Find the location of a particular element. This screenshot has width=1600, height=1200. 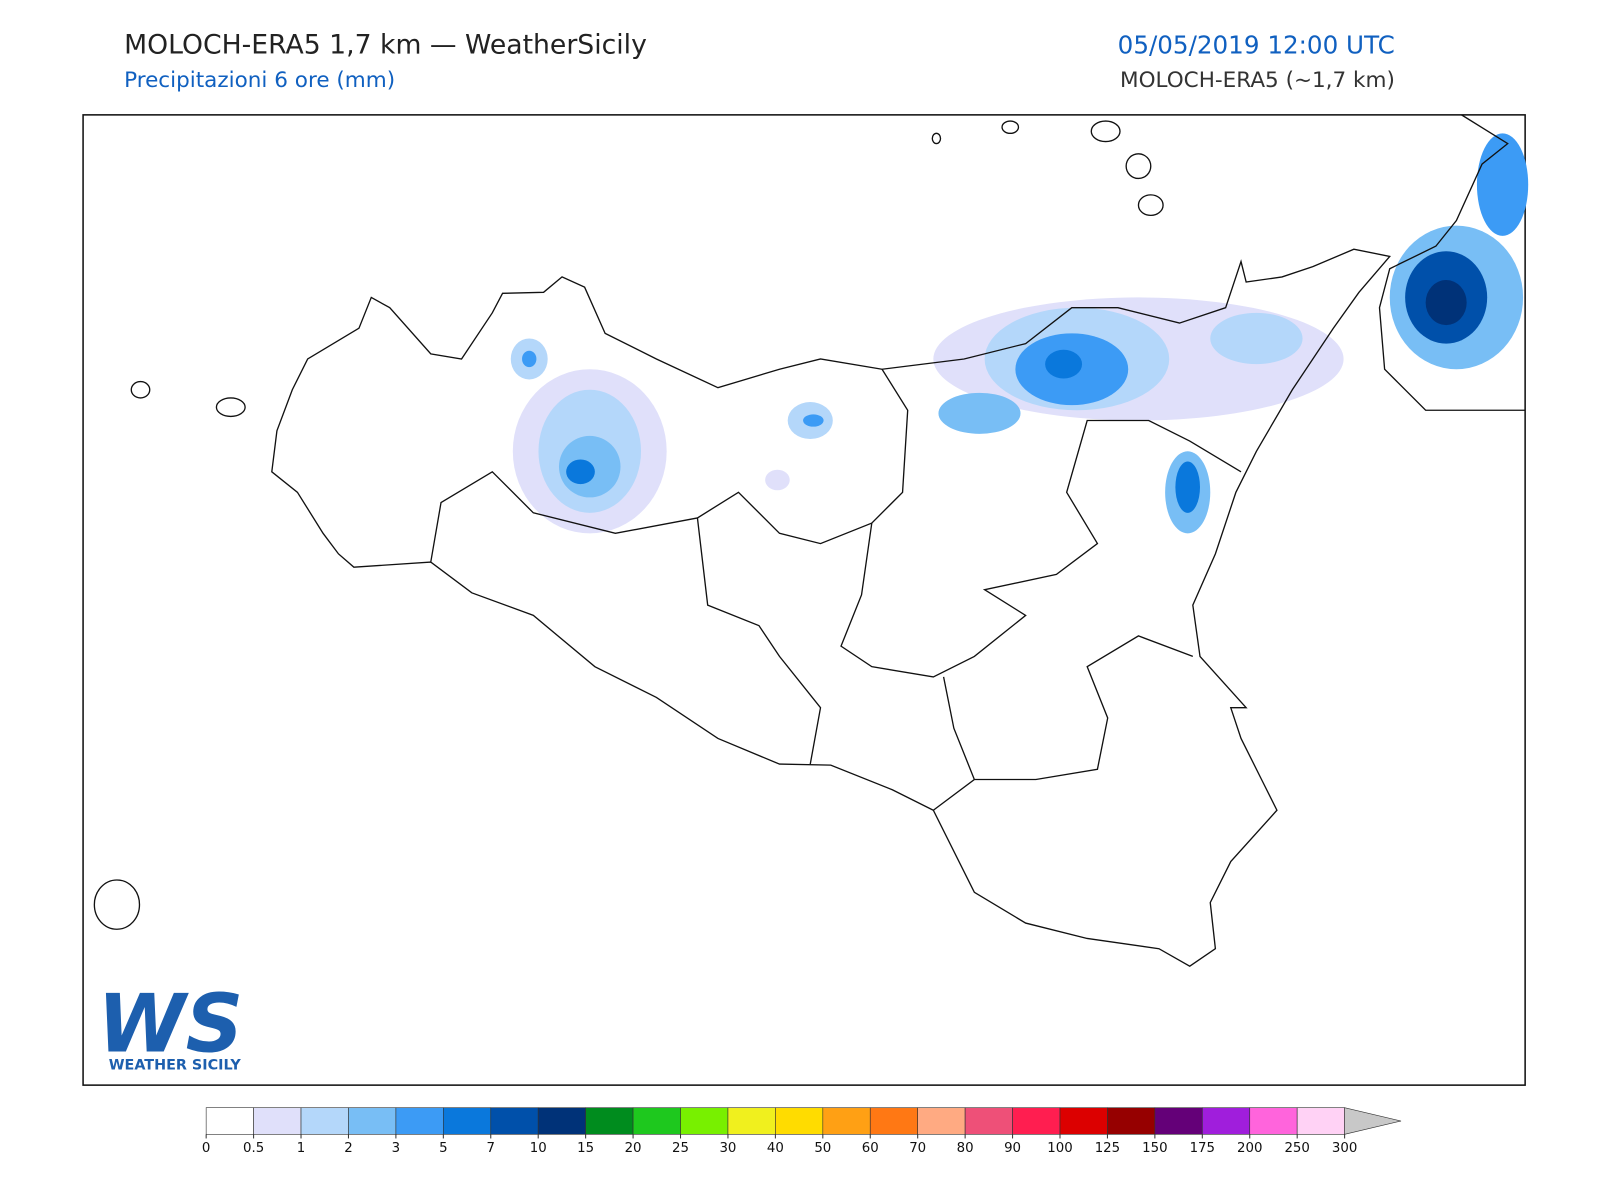

colorbar-tick-label: 70 is located at coordinates (917, 1148).